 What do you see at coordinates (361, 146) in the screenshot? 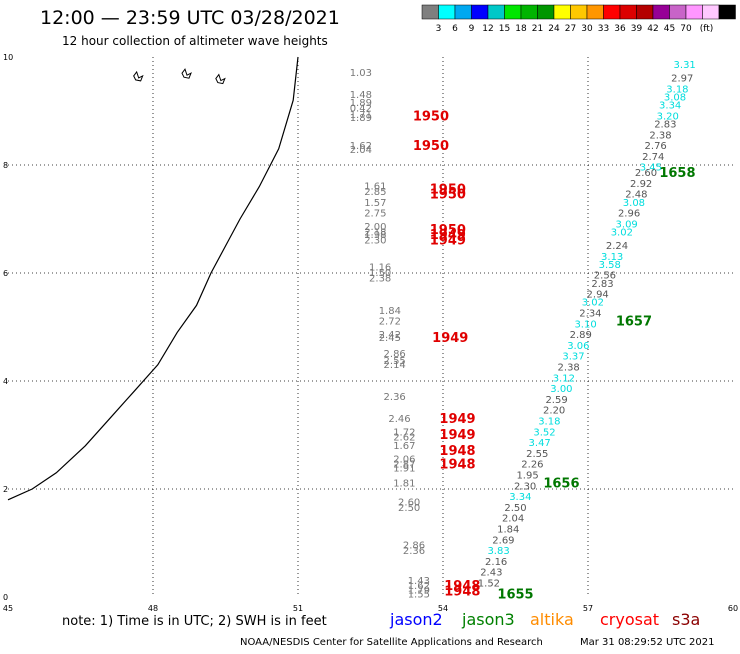
I see `cryosat-value-label: 1.62` at bounding box center [361, 146].